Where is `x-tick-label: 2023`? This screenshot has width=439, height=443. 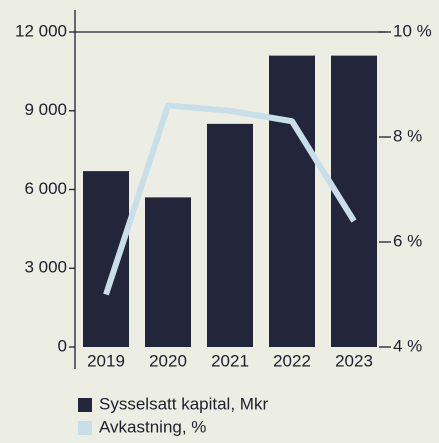
x-tick-label: 2023 is located at coordinates (354, 360).